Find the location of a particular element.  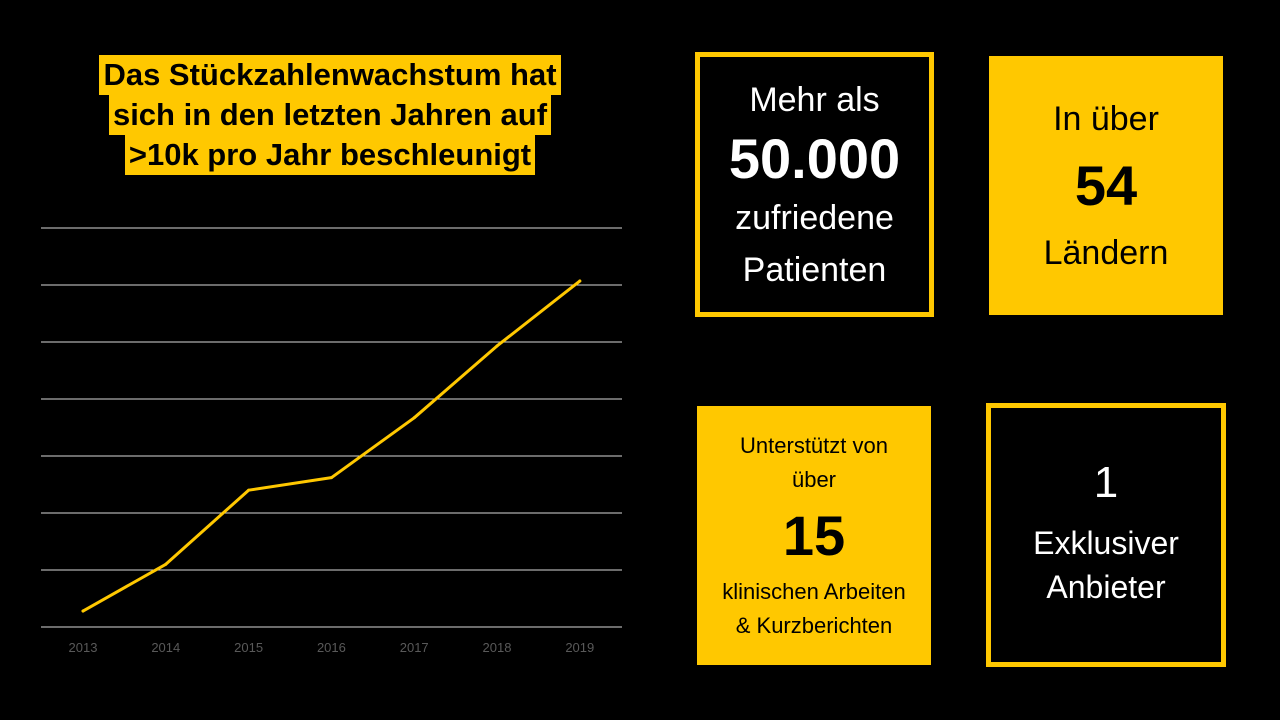

x-tick-label: 2015 is located at coordinates (248, 647).